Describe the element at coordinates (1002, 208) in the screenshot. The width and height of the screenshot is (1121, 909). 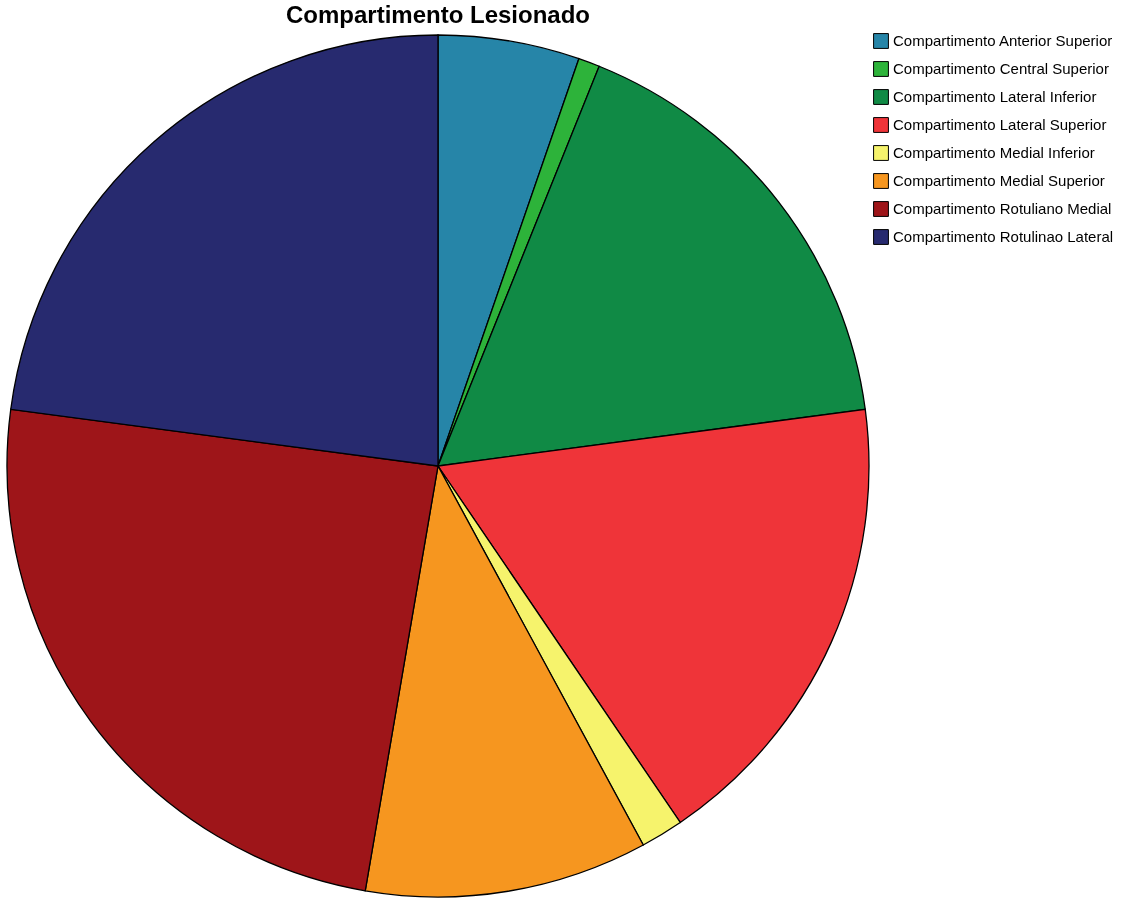
I see `legend-label: Compartimento Rotuliano Medial` at that location.